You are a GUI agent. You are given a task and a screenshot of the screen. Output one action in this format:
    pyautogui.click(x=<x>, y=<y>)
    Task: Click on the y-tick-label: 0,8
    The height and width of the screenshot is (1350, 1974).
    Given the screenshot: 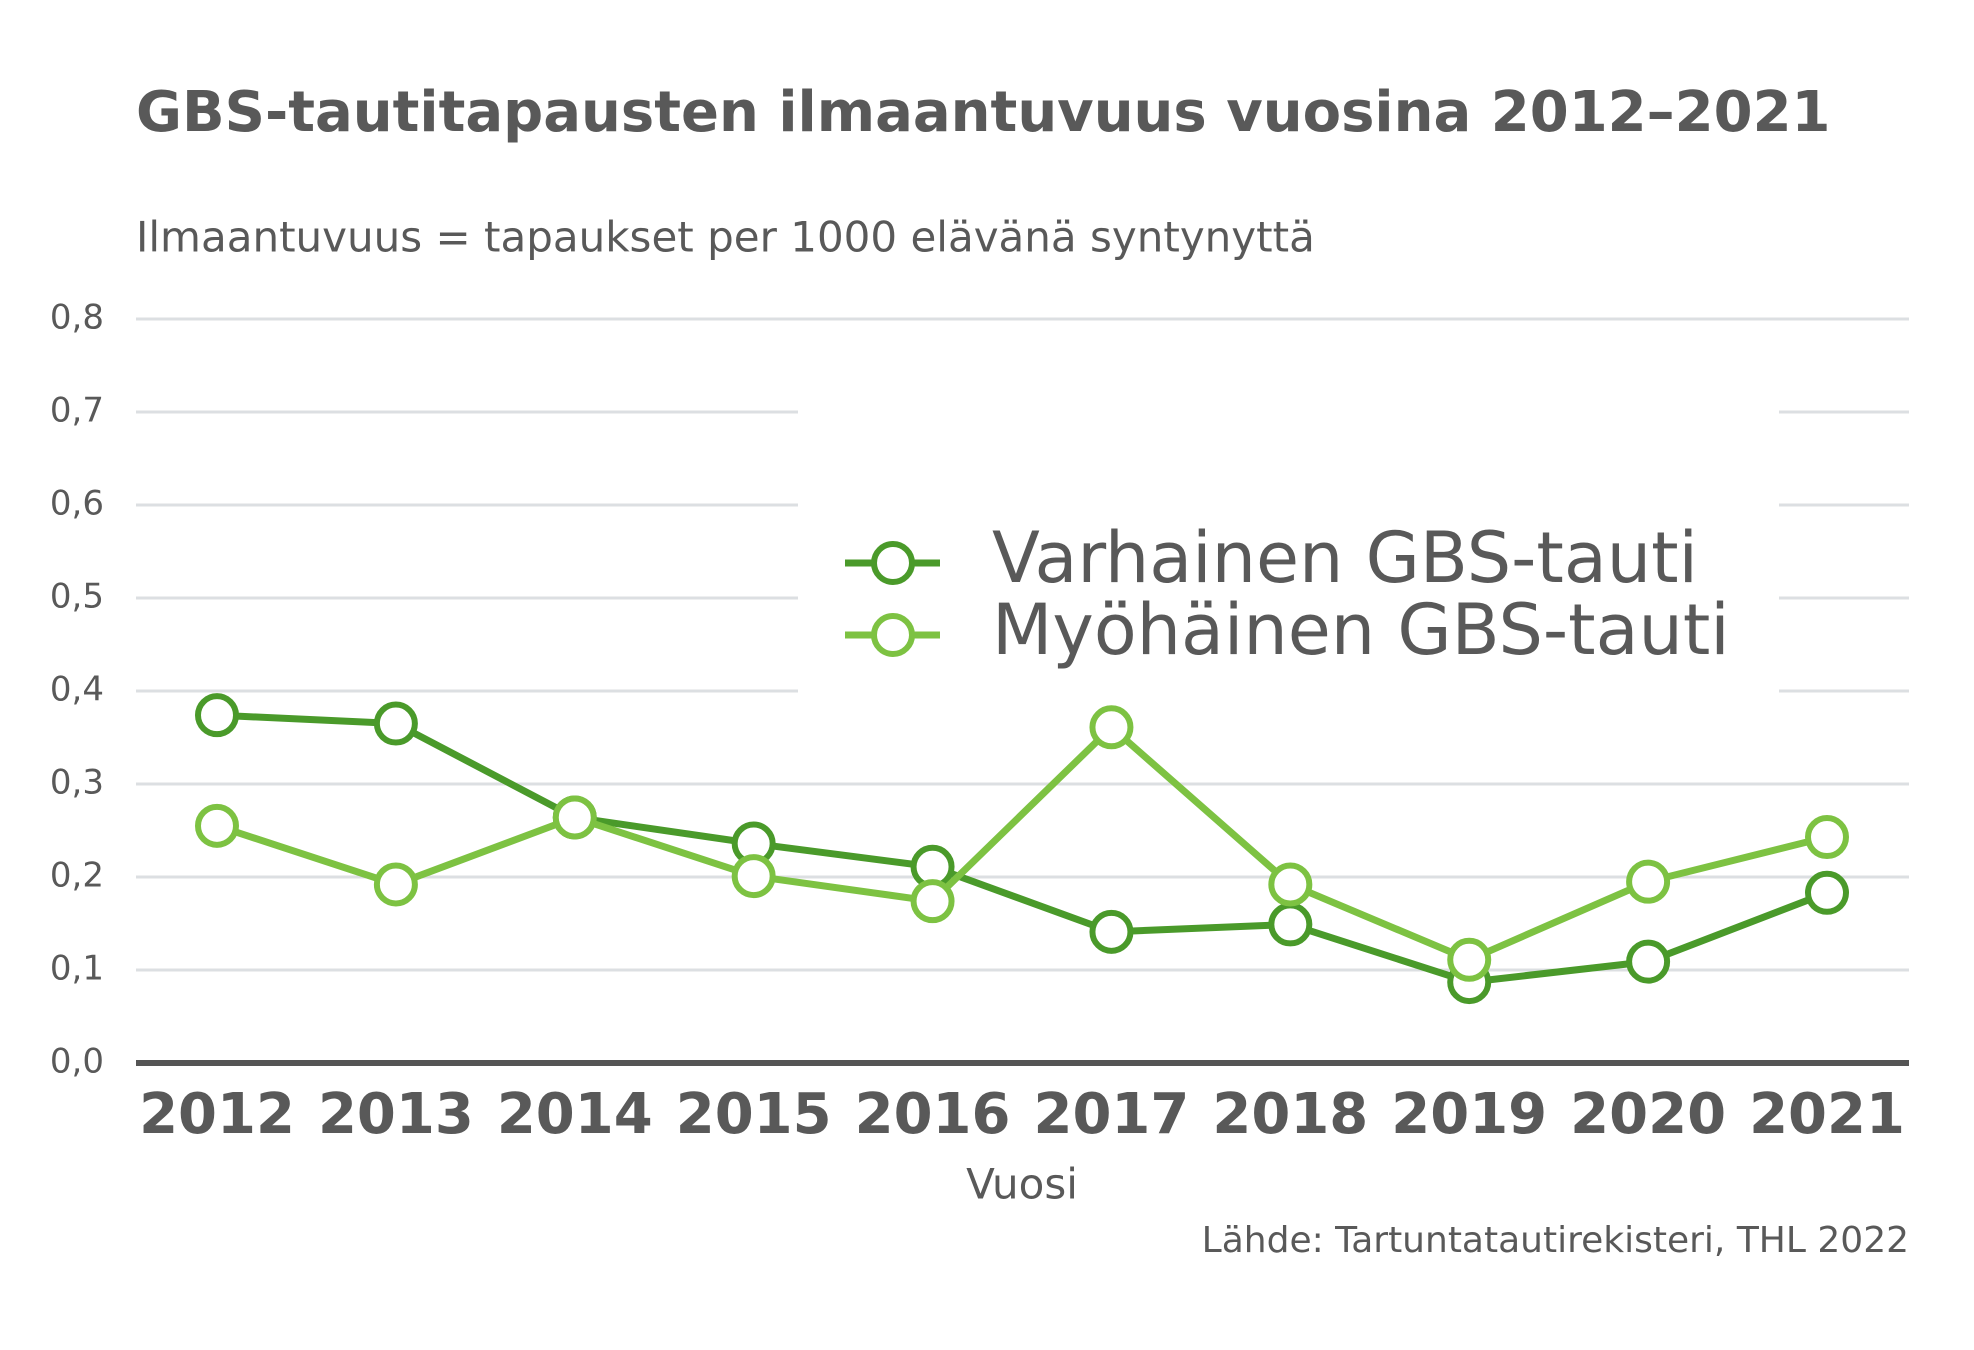 What is the action you would take?
    pyautogui.click(x=77, y=318)
    